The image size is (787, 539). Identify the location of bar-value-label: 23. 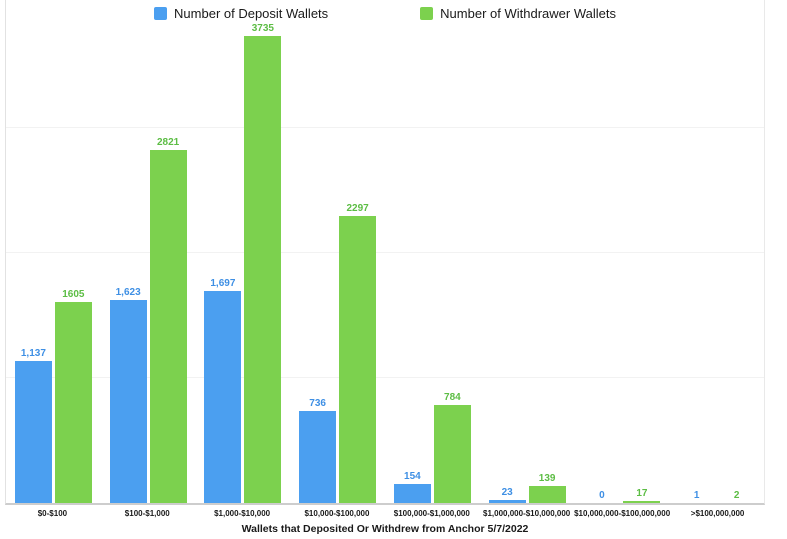
(507, 492).